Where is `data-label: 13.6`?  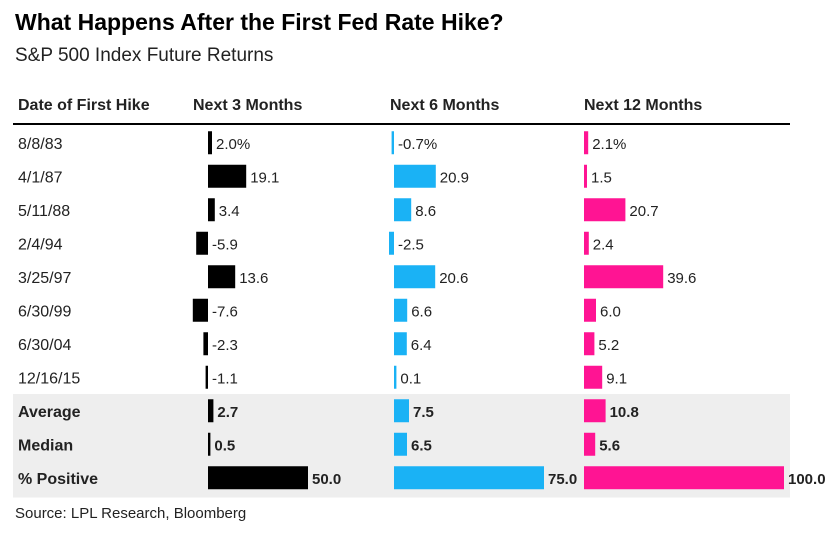 data-label: 13.6 is located at coordinates (253, 278).